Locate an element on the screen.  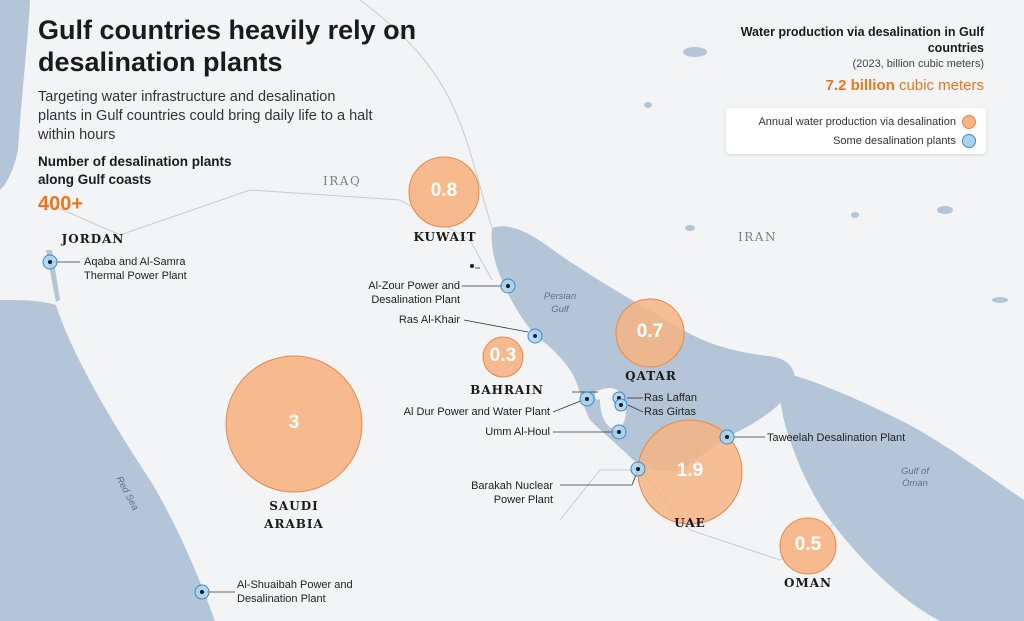
country-label-kuwait: KUWAIT is located at coordinates (445, 237).